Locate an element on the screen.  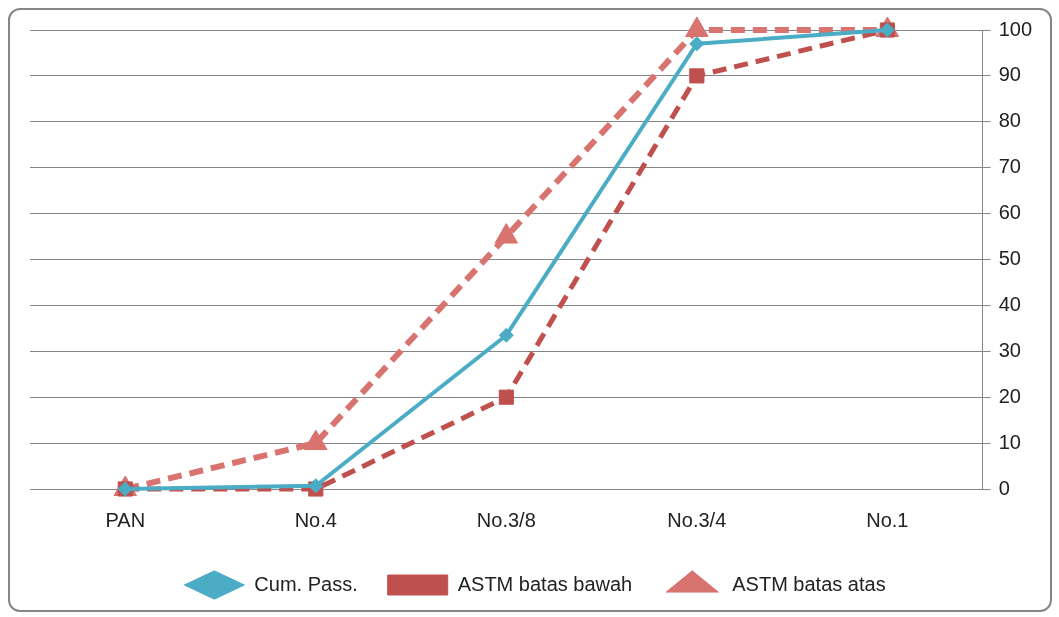
x-tick-label: PAN is located at coordinates (125, 519).